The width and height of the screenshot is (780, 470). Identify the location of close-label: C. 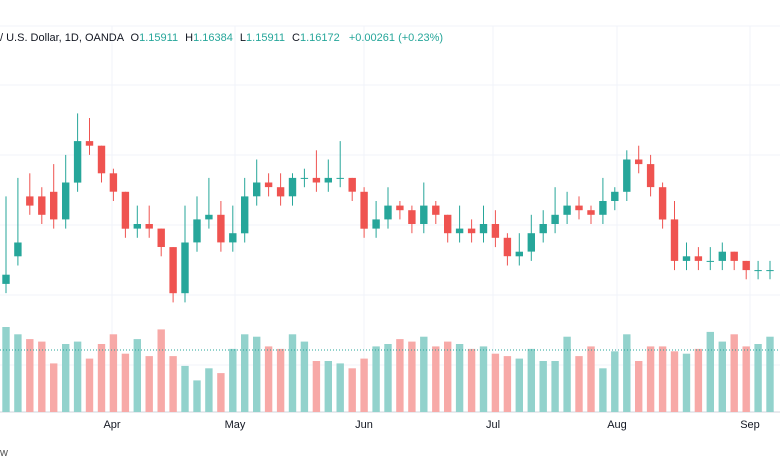
(296, 38).